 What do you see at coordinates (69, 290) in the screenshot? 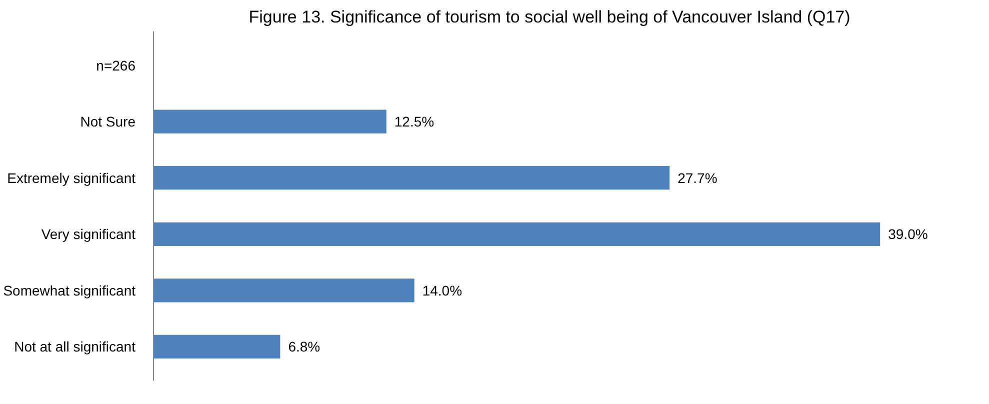
I see `y-tick-label: Somewhat significant` at bounding box center [69, 290].